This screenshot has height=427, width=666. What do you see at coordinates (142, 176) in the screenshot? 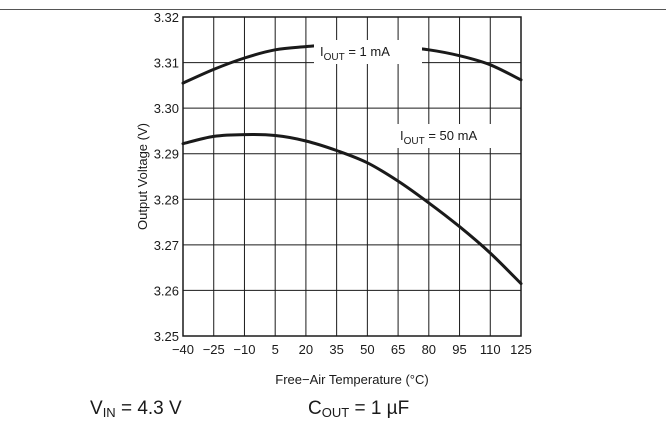
I see `y-axis-title: Output Voltage (V)` at bounding box center [142, 176].